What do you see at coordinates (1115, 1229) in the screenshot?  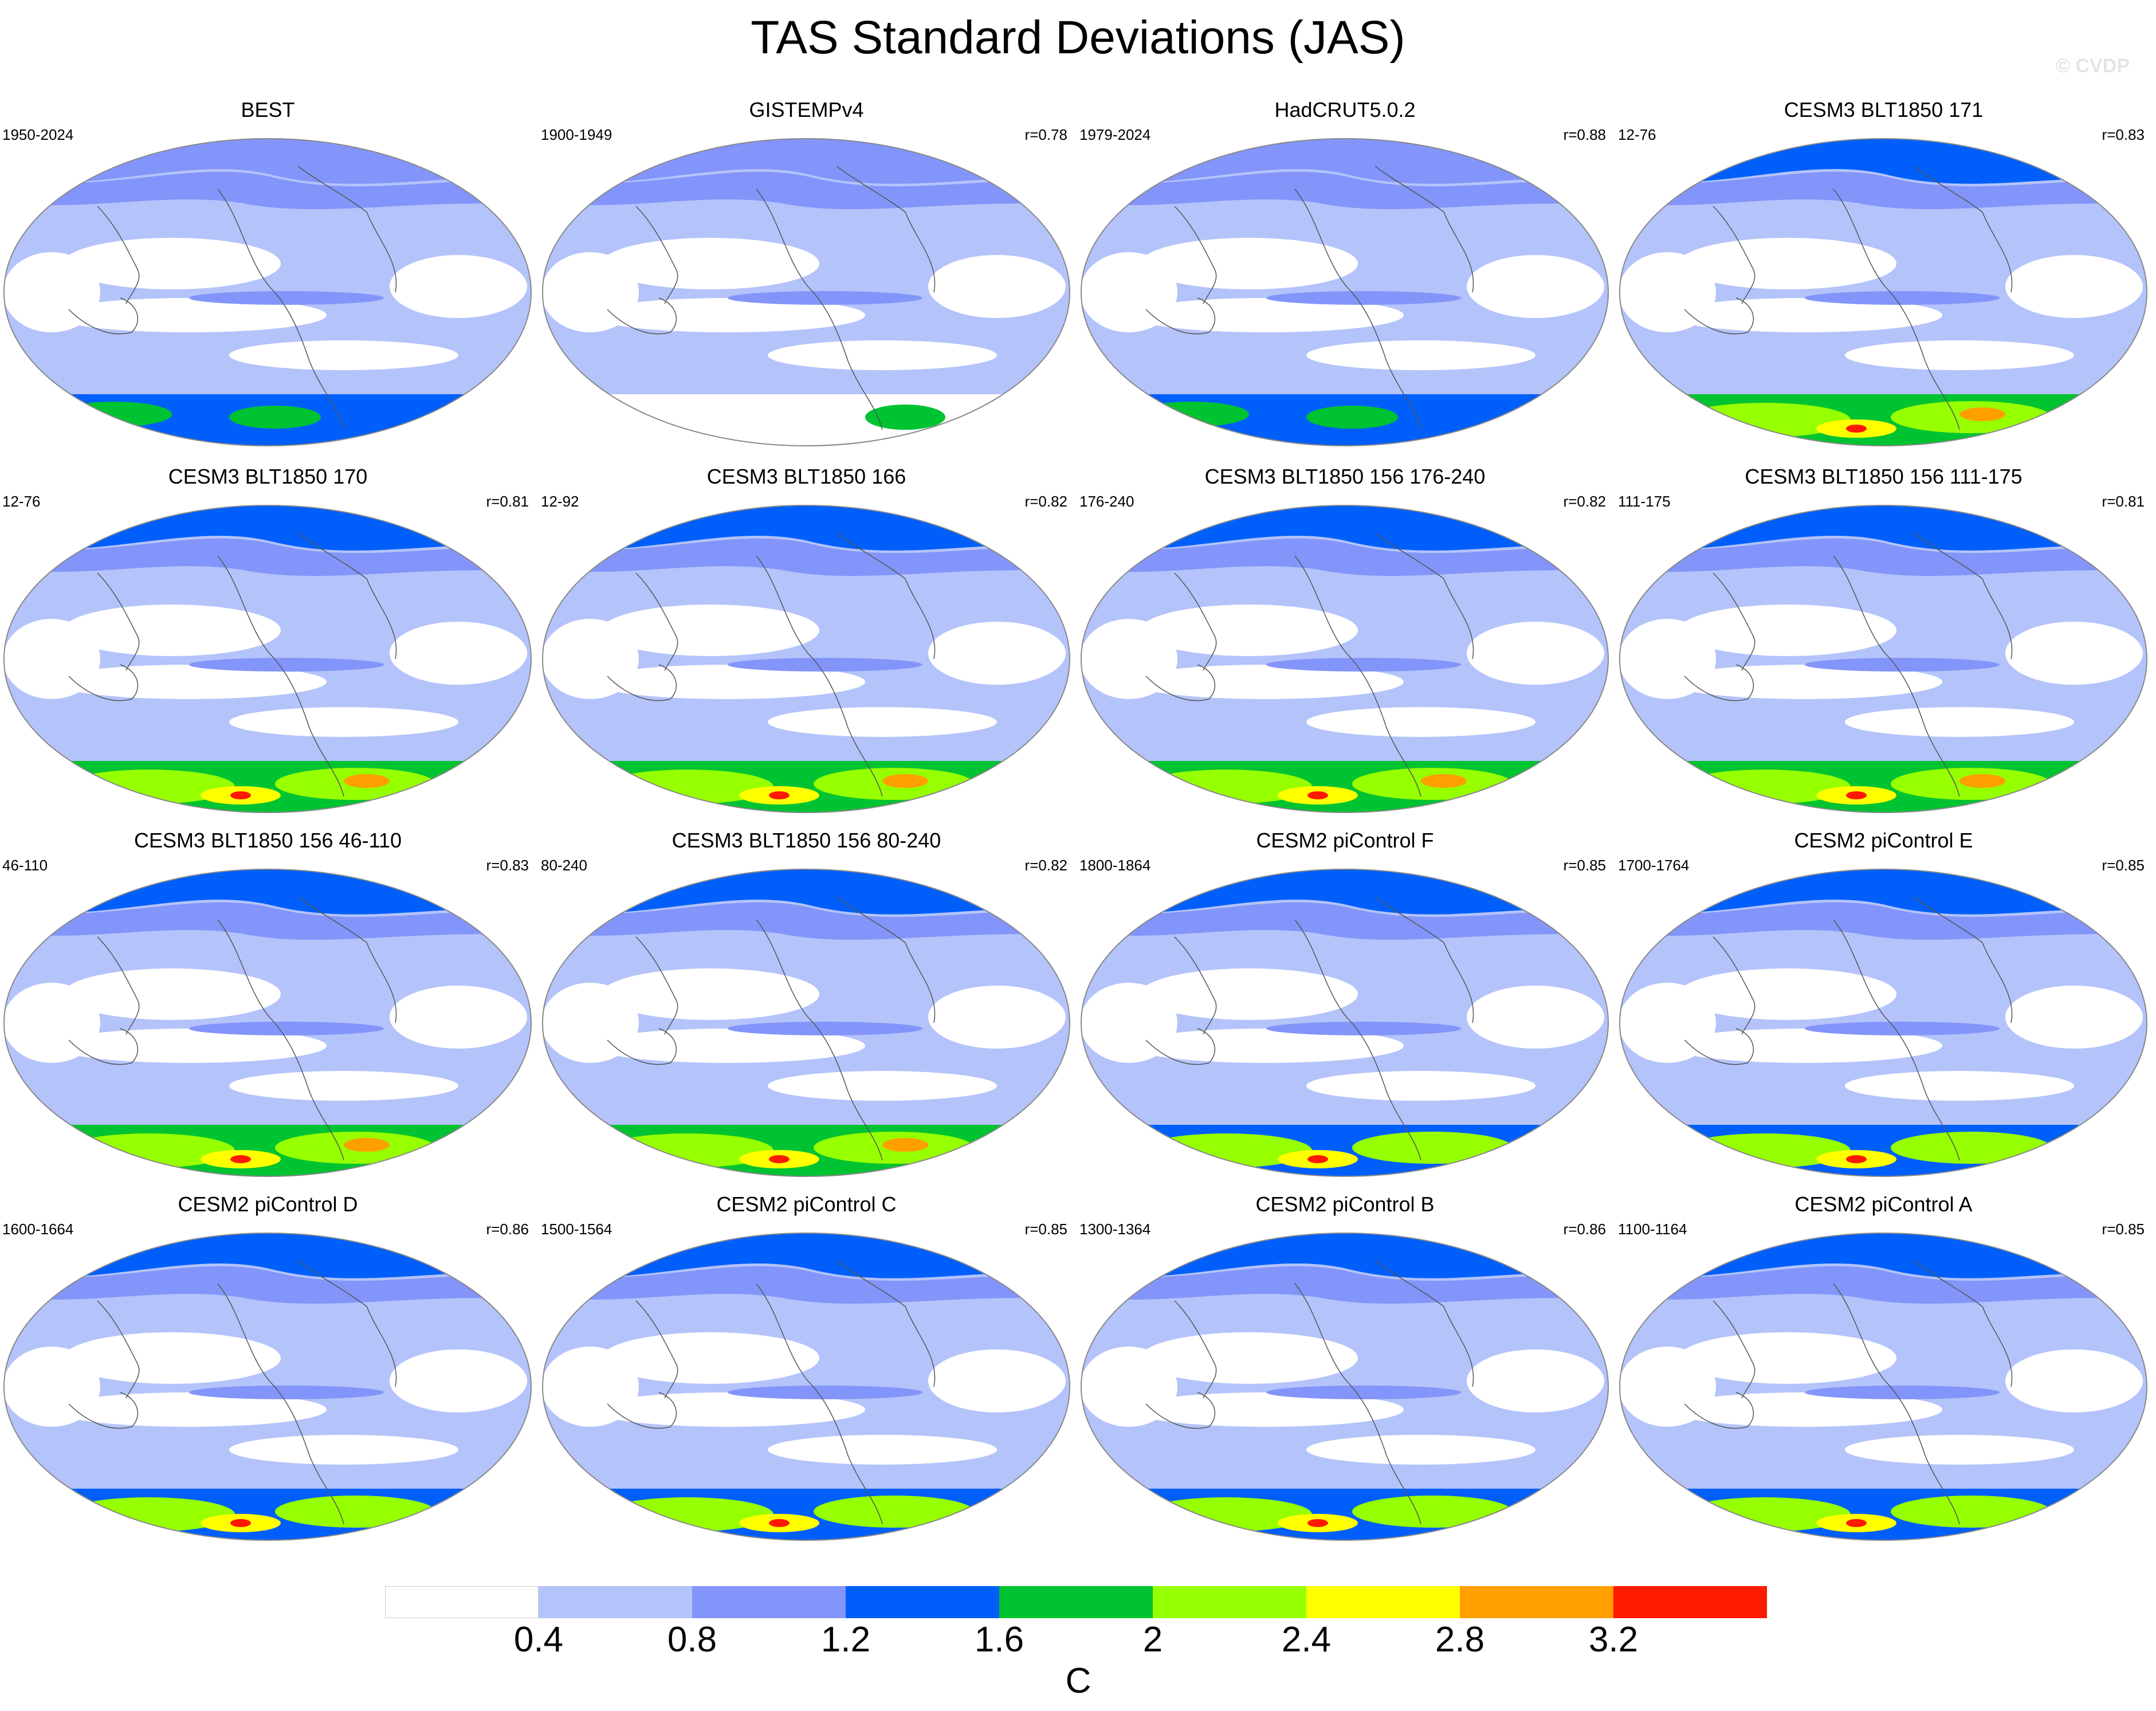 I see `panel-period: 1300-1364` at bounding box center [1115, 1229].